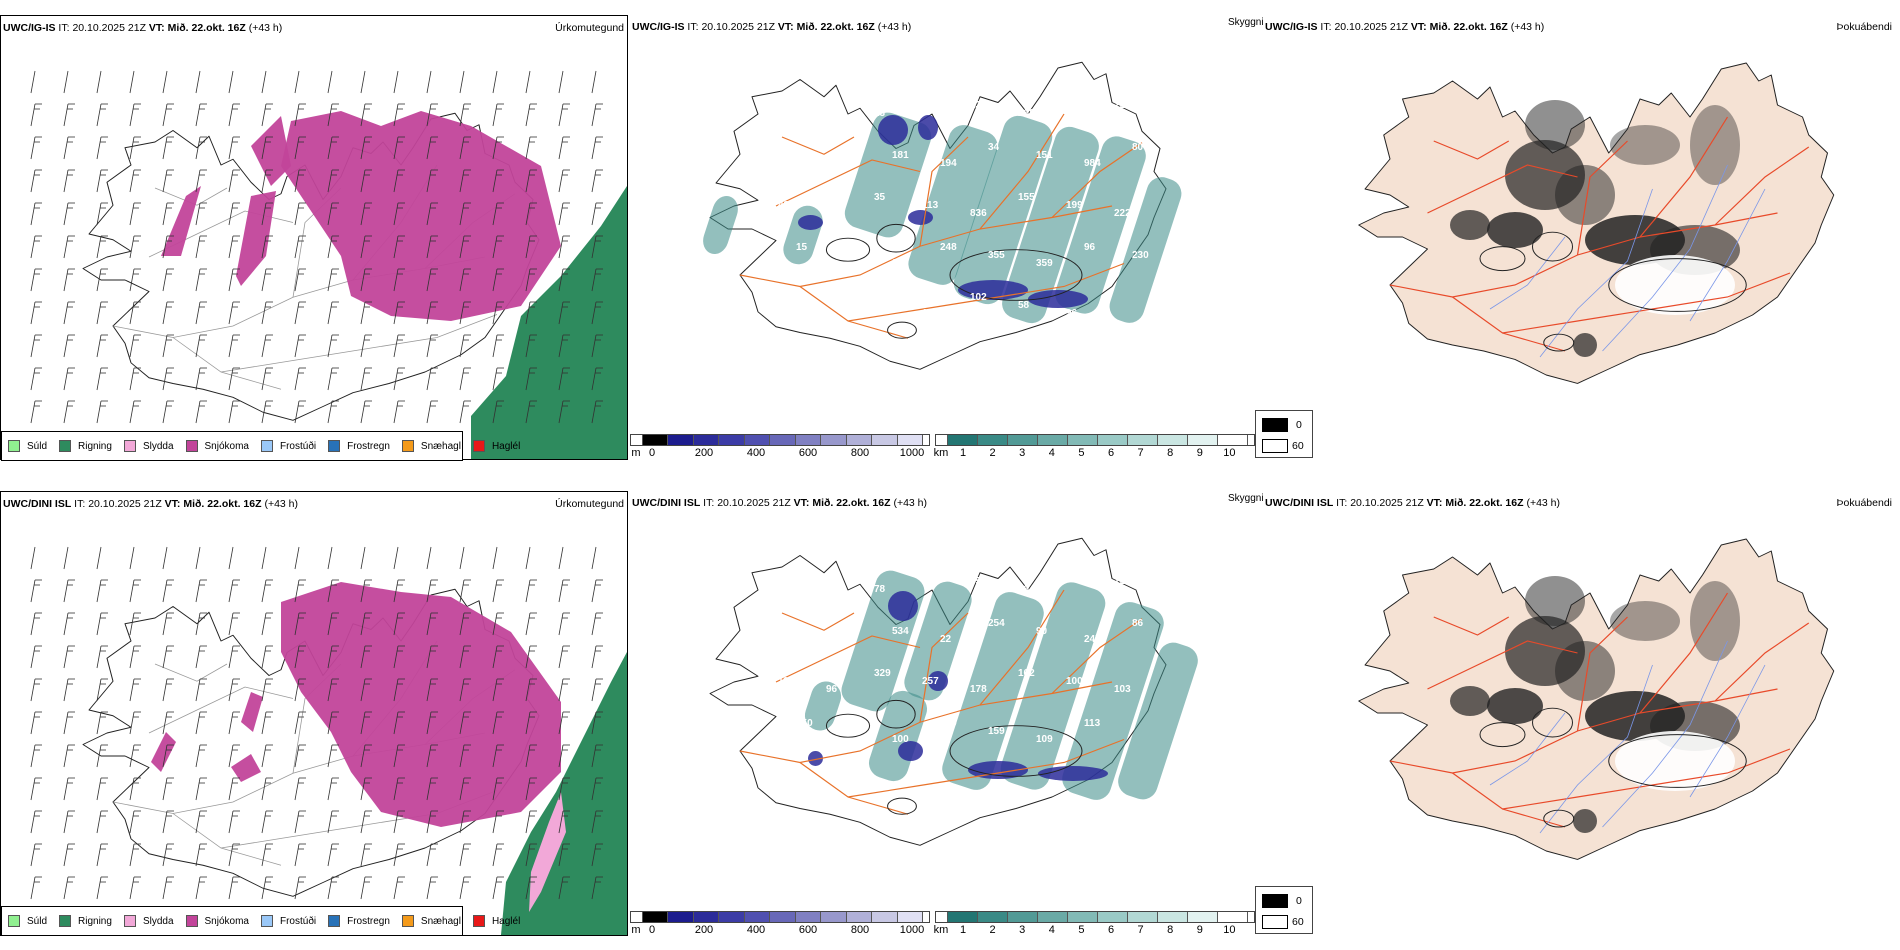  I want to click on map-value-label: 159, so click(996, 731).